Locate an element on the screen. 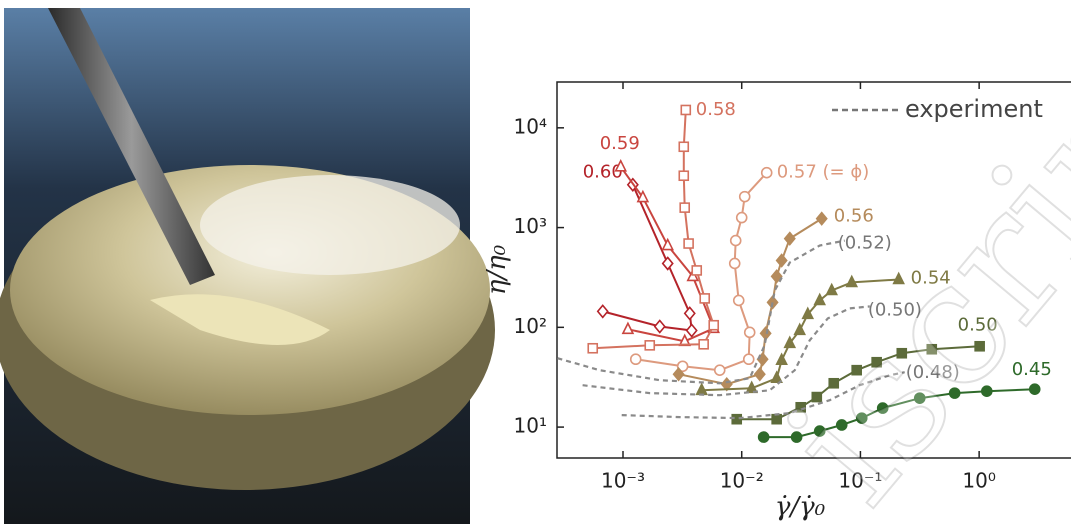 Image resolution: width=1071 pixels, height=524 pixels. legend-label: experiment is located at coordinates (974, 109).